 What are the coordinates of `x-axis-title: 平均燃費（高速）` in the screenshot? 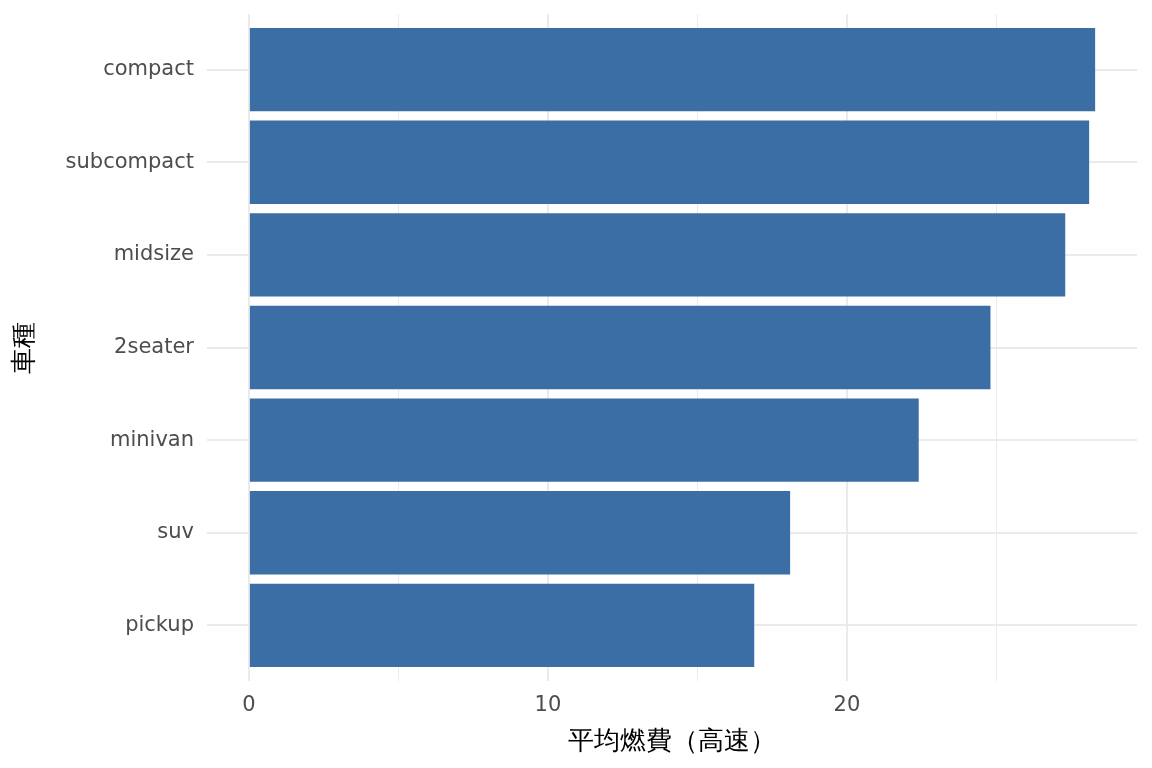 It's located at (672, 740).